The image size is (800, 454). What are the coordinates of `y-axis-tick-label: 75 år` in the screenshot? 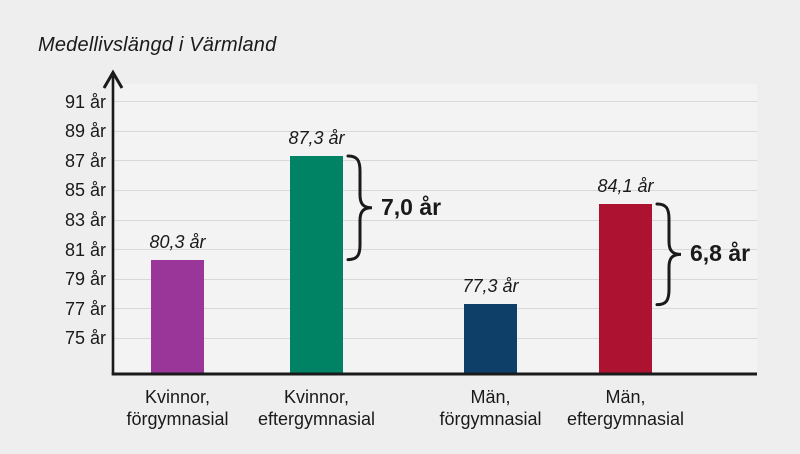 It's located at (85, 338).